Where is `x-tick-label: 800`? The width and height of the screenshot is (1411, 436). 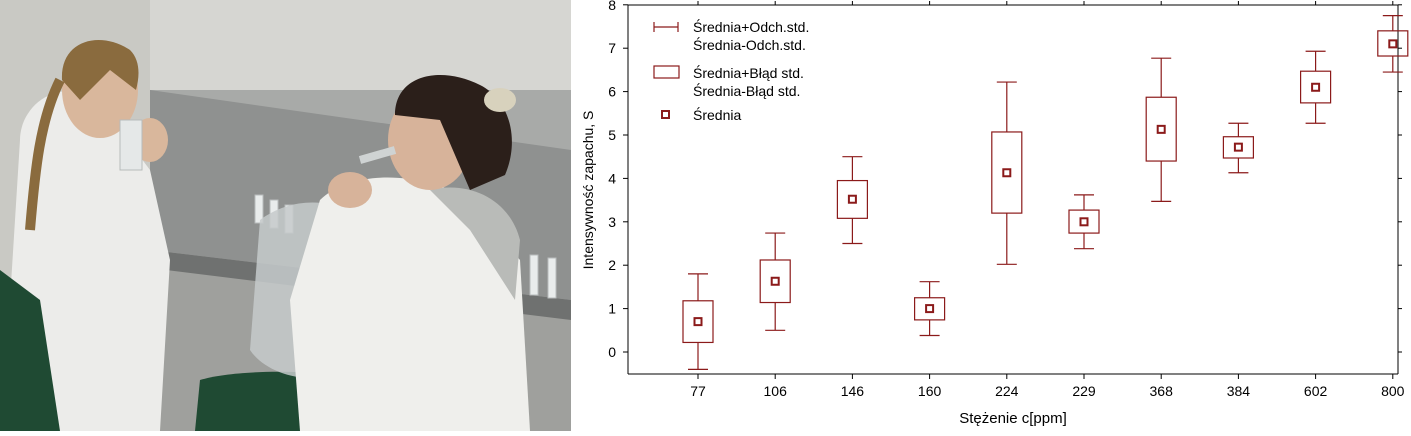 x-tick-label: 800 is located at coordinates (1393, 391).